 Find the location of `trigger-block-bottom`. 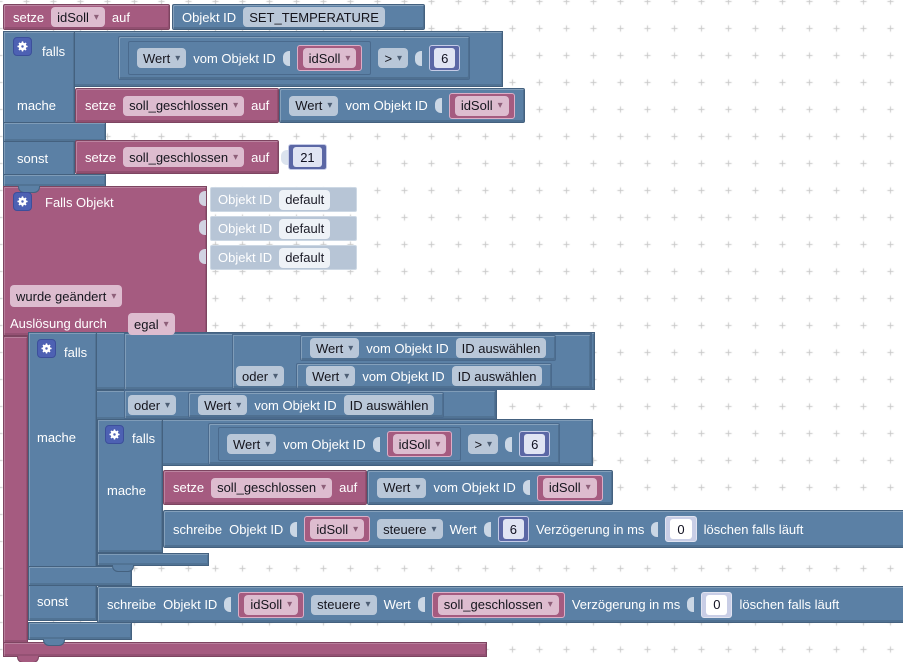

trigger-block-bottom is located at coordinates (245, 649).